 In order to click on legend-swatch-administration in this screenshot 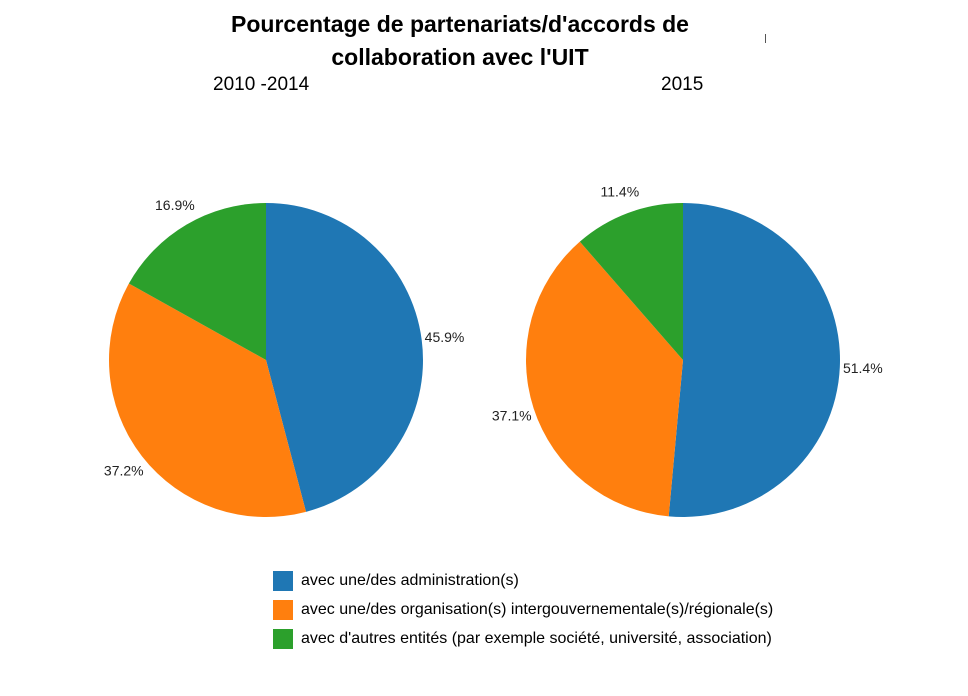, I will do `click(283, 580)`.